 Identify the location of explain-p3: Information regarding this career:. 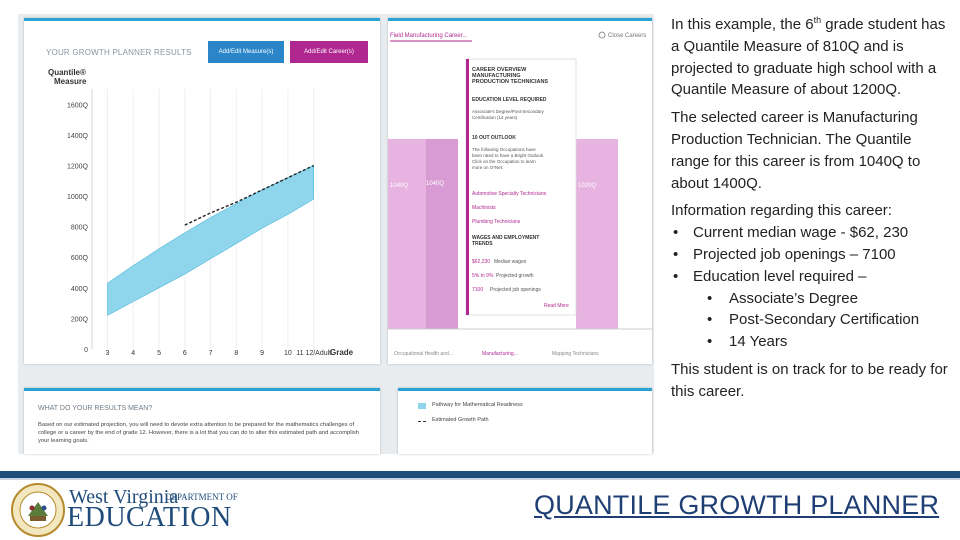
(781, 211).